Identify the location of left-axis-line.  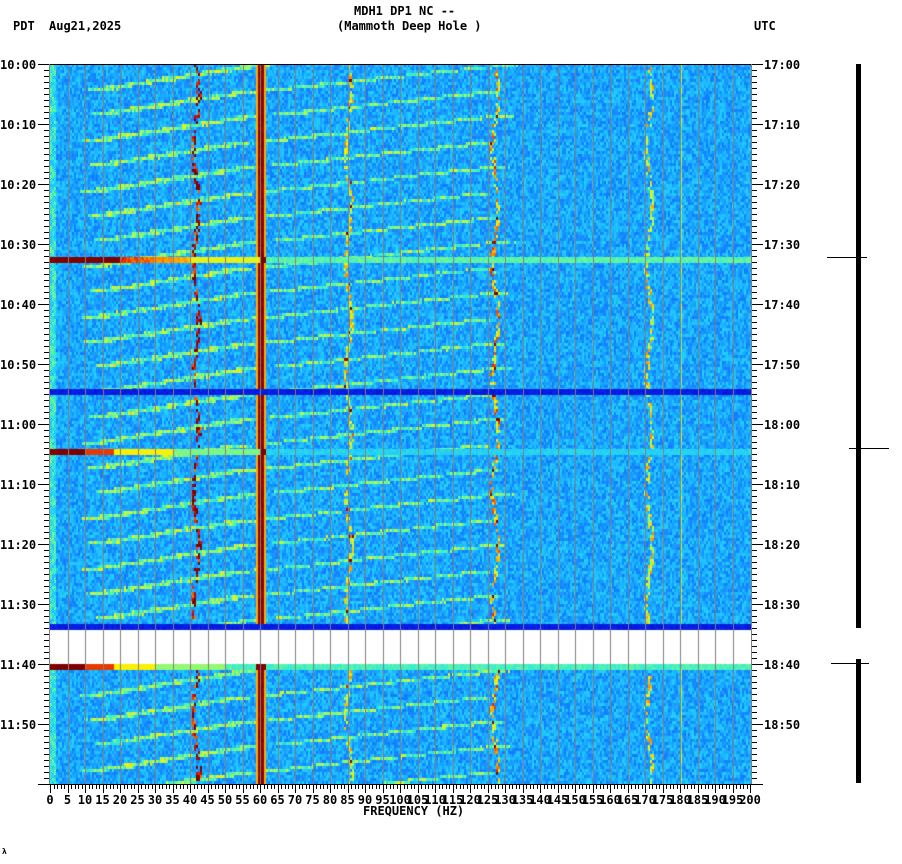
(49, 424).